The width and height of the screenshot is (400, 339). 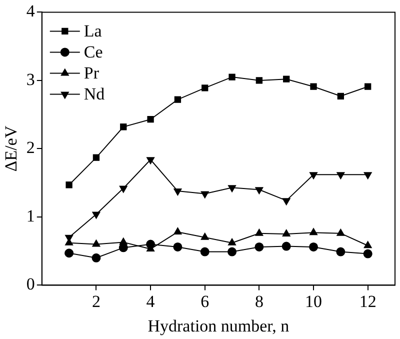 I want to click on x-tick-label: 4, so click(x=151, y=301).